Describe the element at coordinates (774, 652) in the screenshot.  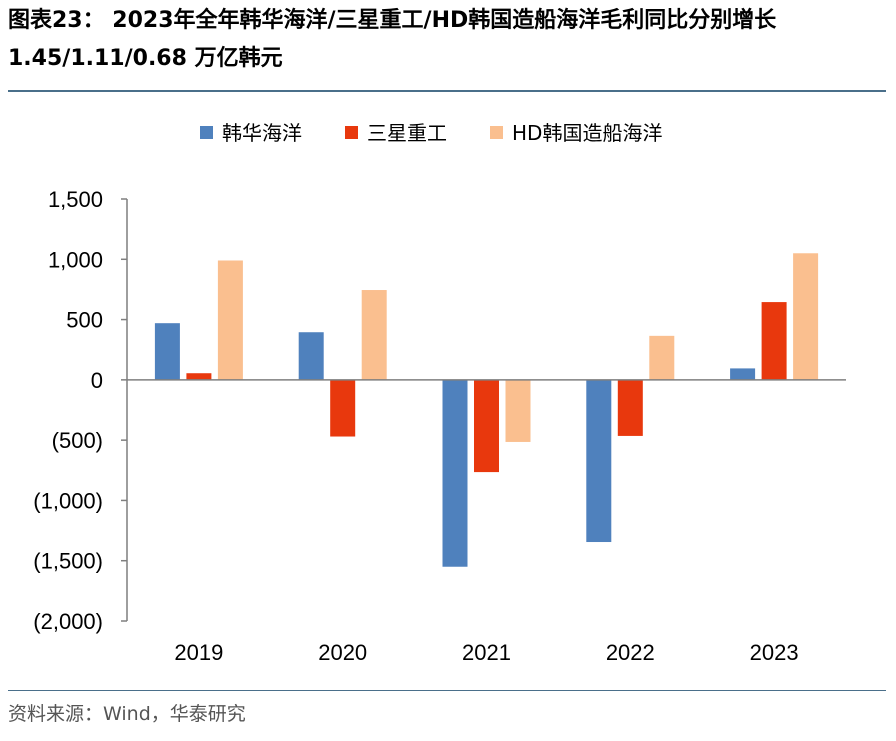
I see `x-tick-label: 2023` at that location.